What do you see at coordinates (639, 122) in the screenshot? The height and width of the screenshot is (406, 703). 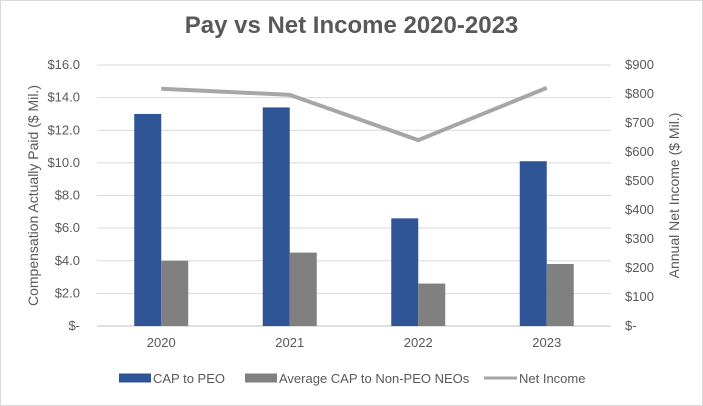 I see `y2-tick-label: $700` at bounding box center [639, 122].